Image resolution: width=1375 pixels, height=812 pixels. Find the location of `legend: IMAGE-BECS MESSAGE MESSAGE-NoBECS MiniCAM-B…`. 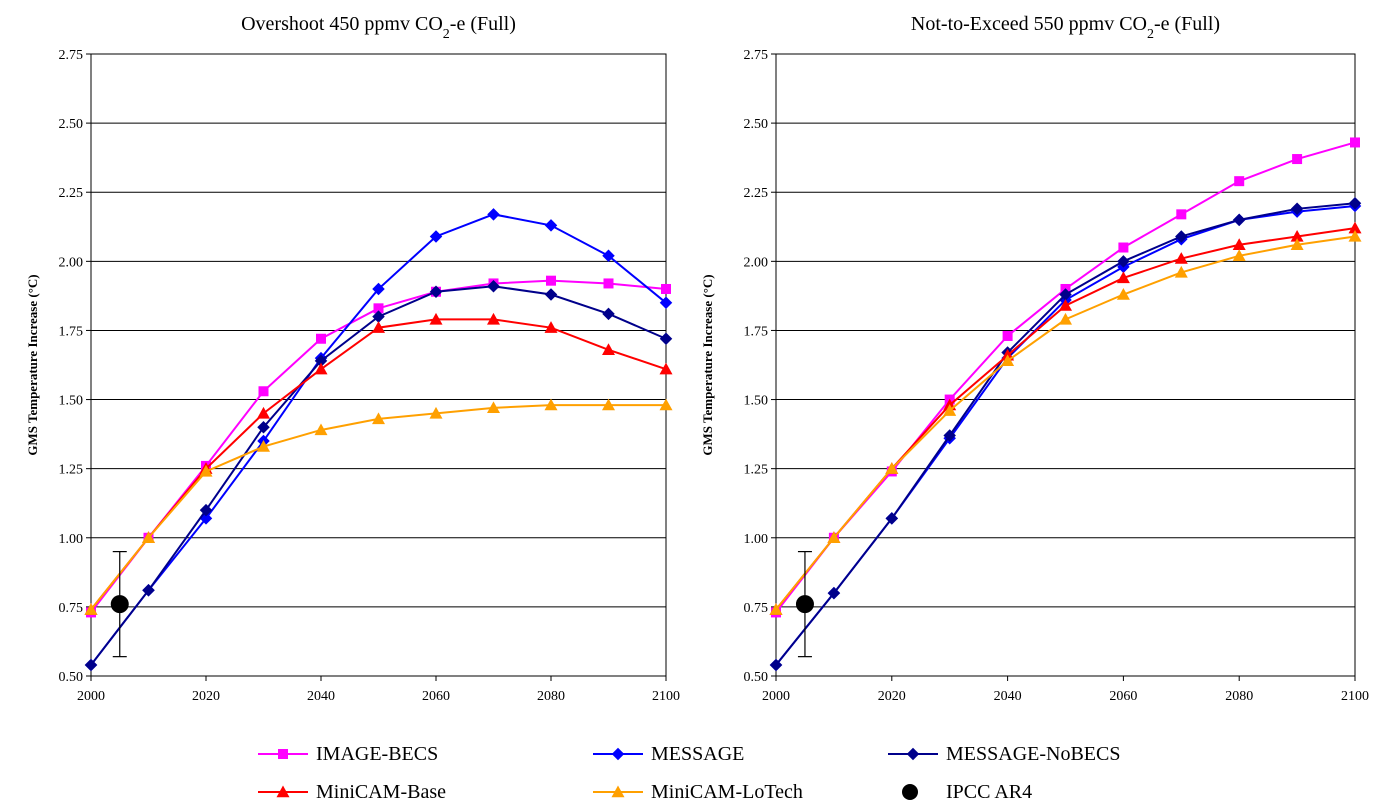

legend: IMAGE-BECS MESSAGE MESSAGE-NoBECS MiniCAM-B… is located at coordinates (689, 773).